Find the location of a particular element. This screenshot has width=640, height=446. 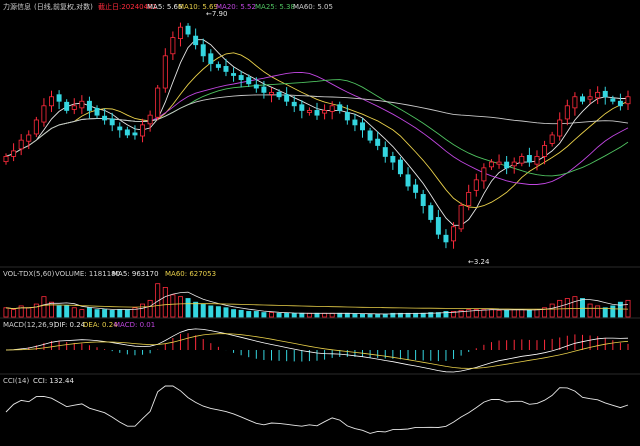

ma10-legend: MA10: 5.69 is located at coordinates (198, 7).